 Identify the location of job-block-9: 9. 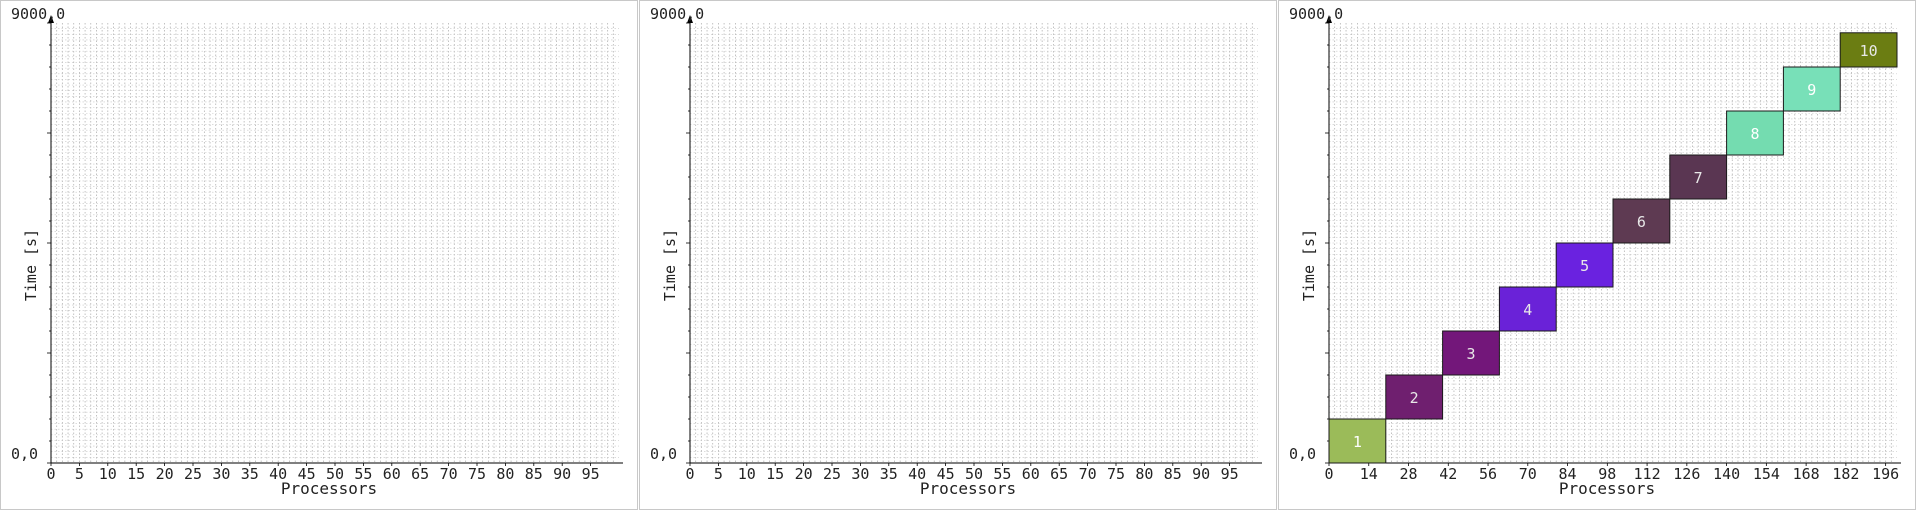
(1811, 89).